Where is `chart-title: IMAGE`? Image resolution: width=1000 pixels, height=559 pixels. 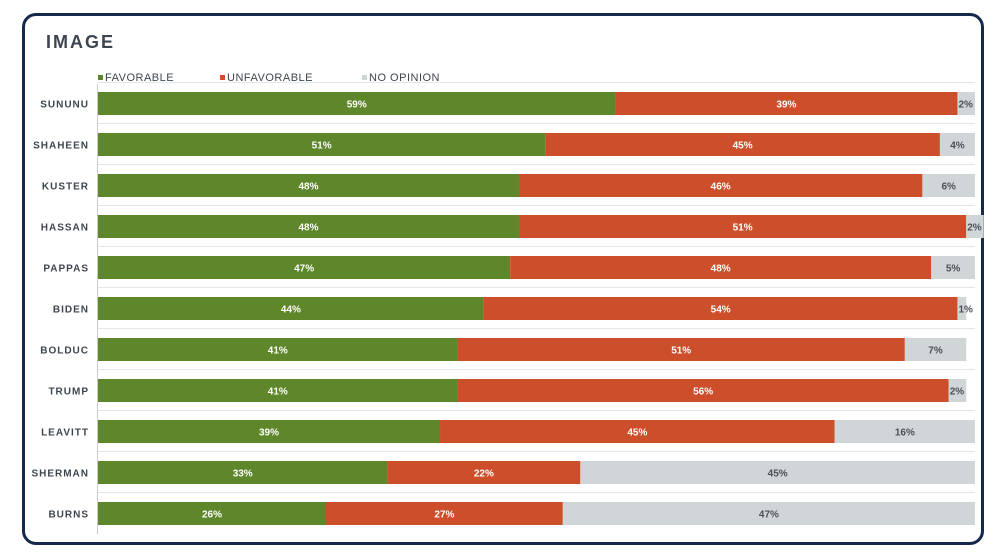 chart-title: IMAGE is located at coordinates (81, 42).